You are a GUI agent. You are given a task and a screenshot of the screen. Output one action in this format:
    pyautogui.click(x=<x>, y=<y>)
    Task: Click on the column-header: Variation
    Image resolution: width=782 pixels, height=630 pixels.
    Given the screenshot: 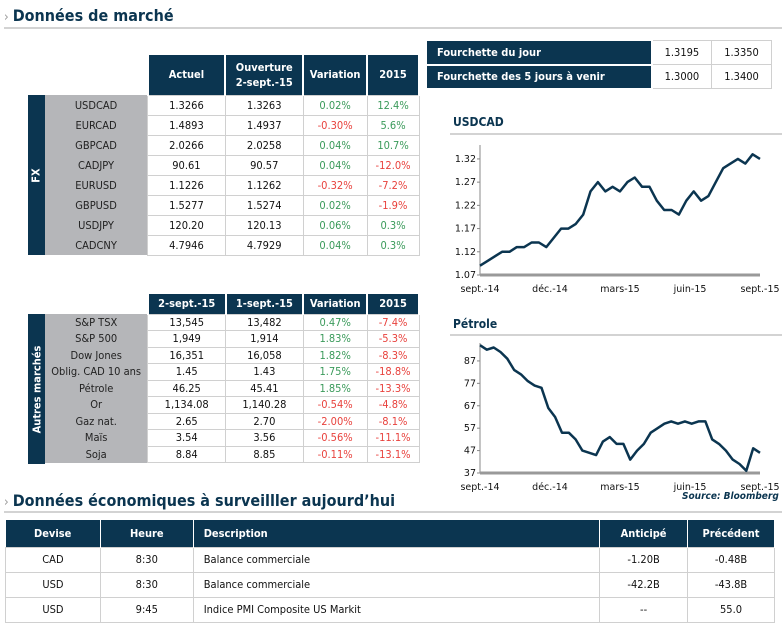 What is the action you would take?
    pyautogui.click(x=336, y=75)
    